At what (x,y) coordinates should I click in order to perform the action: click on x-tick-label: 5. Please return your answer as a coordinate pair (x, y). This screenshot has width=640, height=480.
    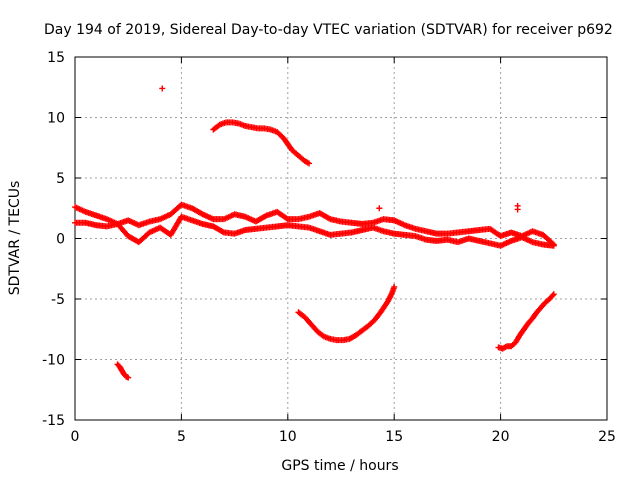
    Looking at the image, I should click on (181, 437).